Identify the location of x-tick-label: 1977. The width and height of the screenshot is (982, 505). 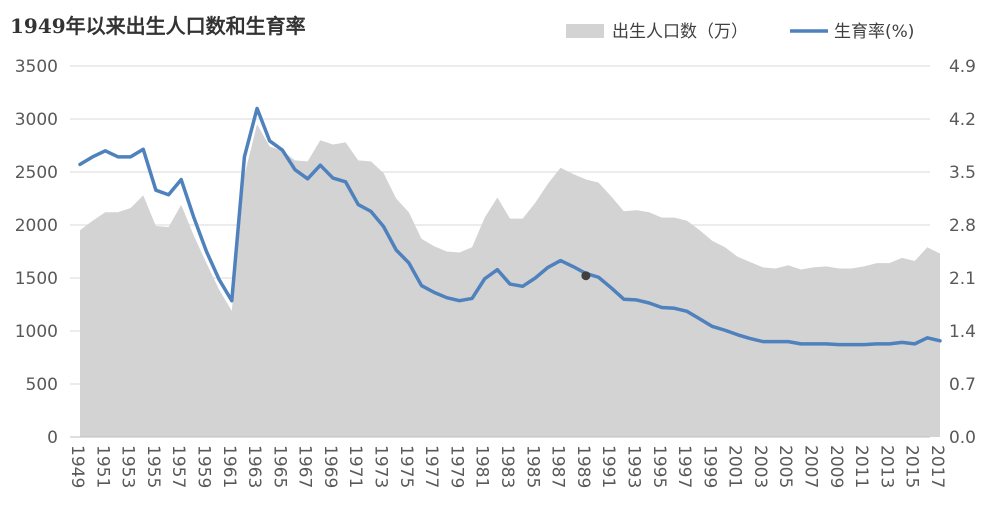
(431, 466).